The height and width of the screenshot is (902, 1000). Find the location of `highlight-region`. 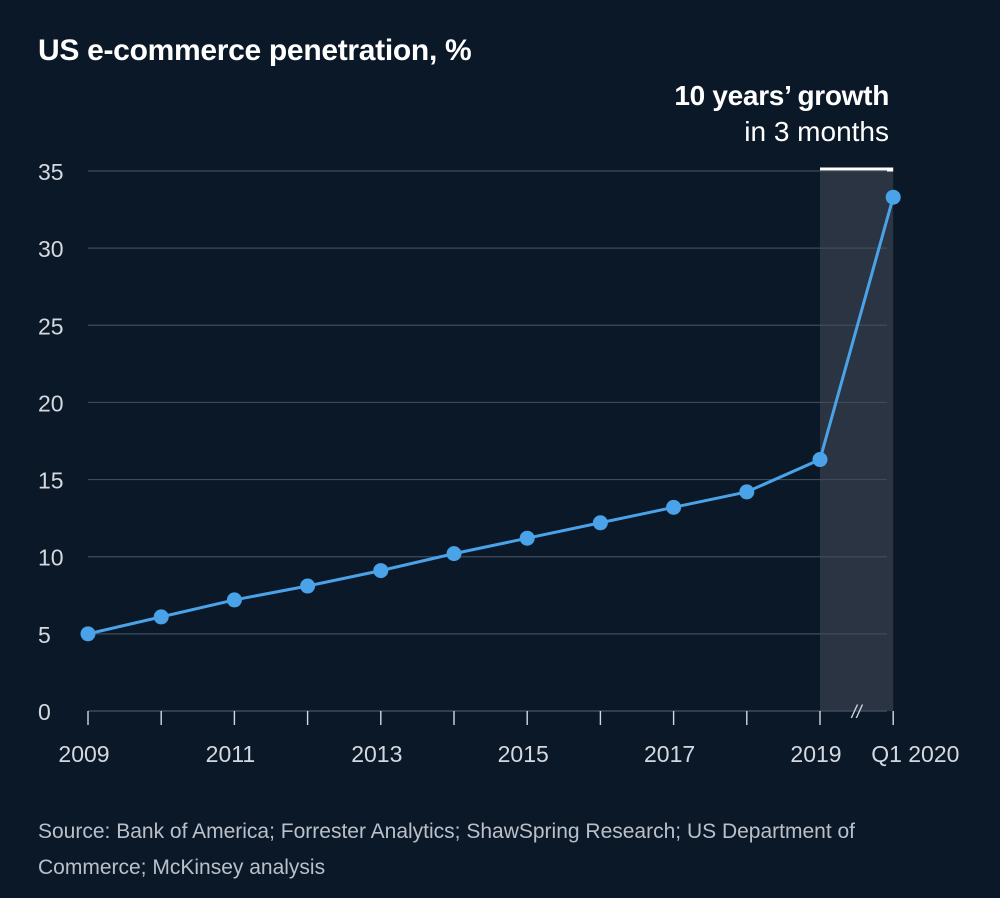

highlight-region is located at coordinates (857, 441).